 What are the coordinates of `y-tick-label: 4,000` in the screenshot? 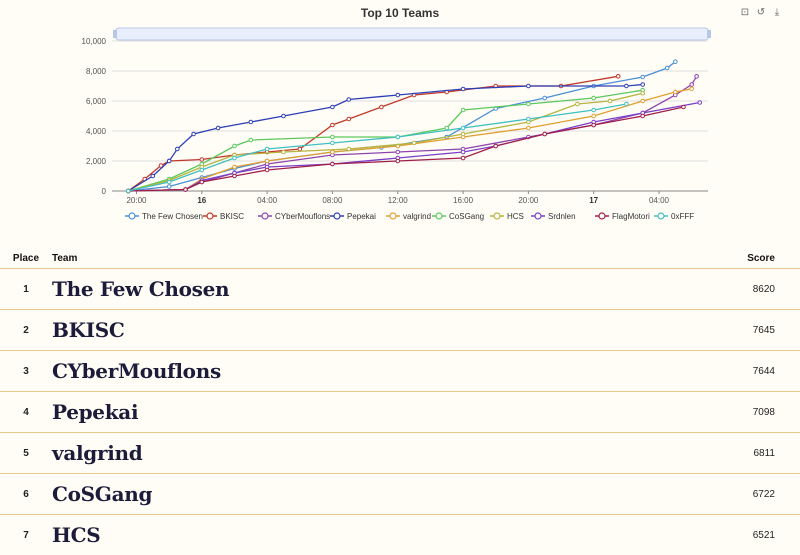 It's located at (96, 131).